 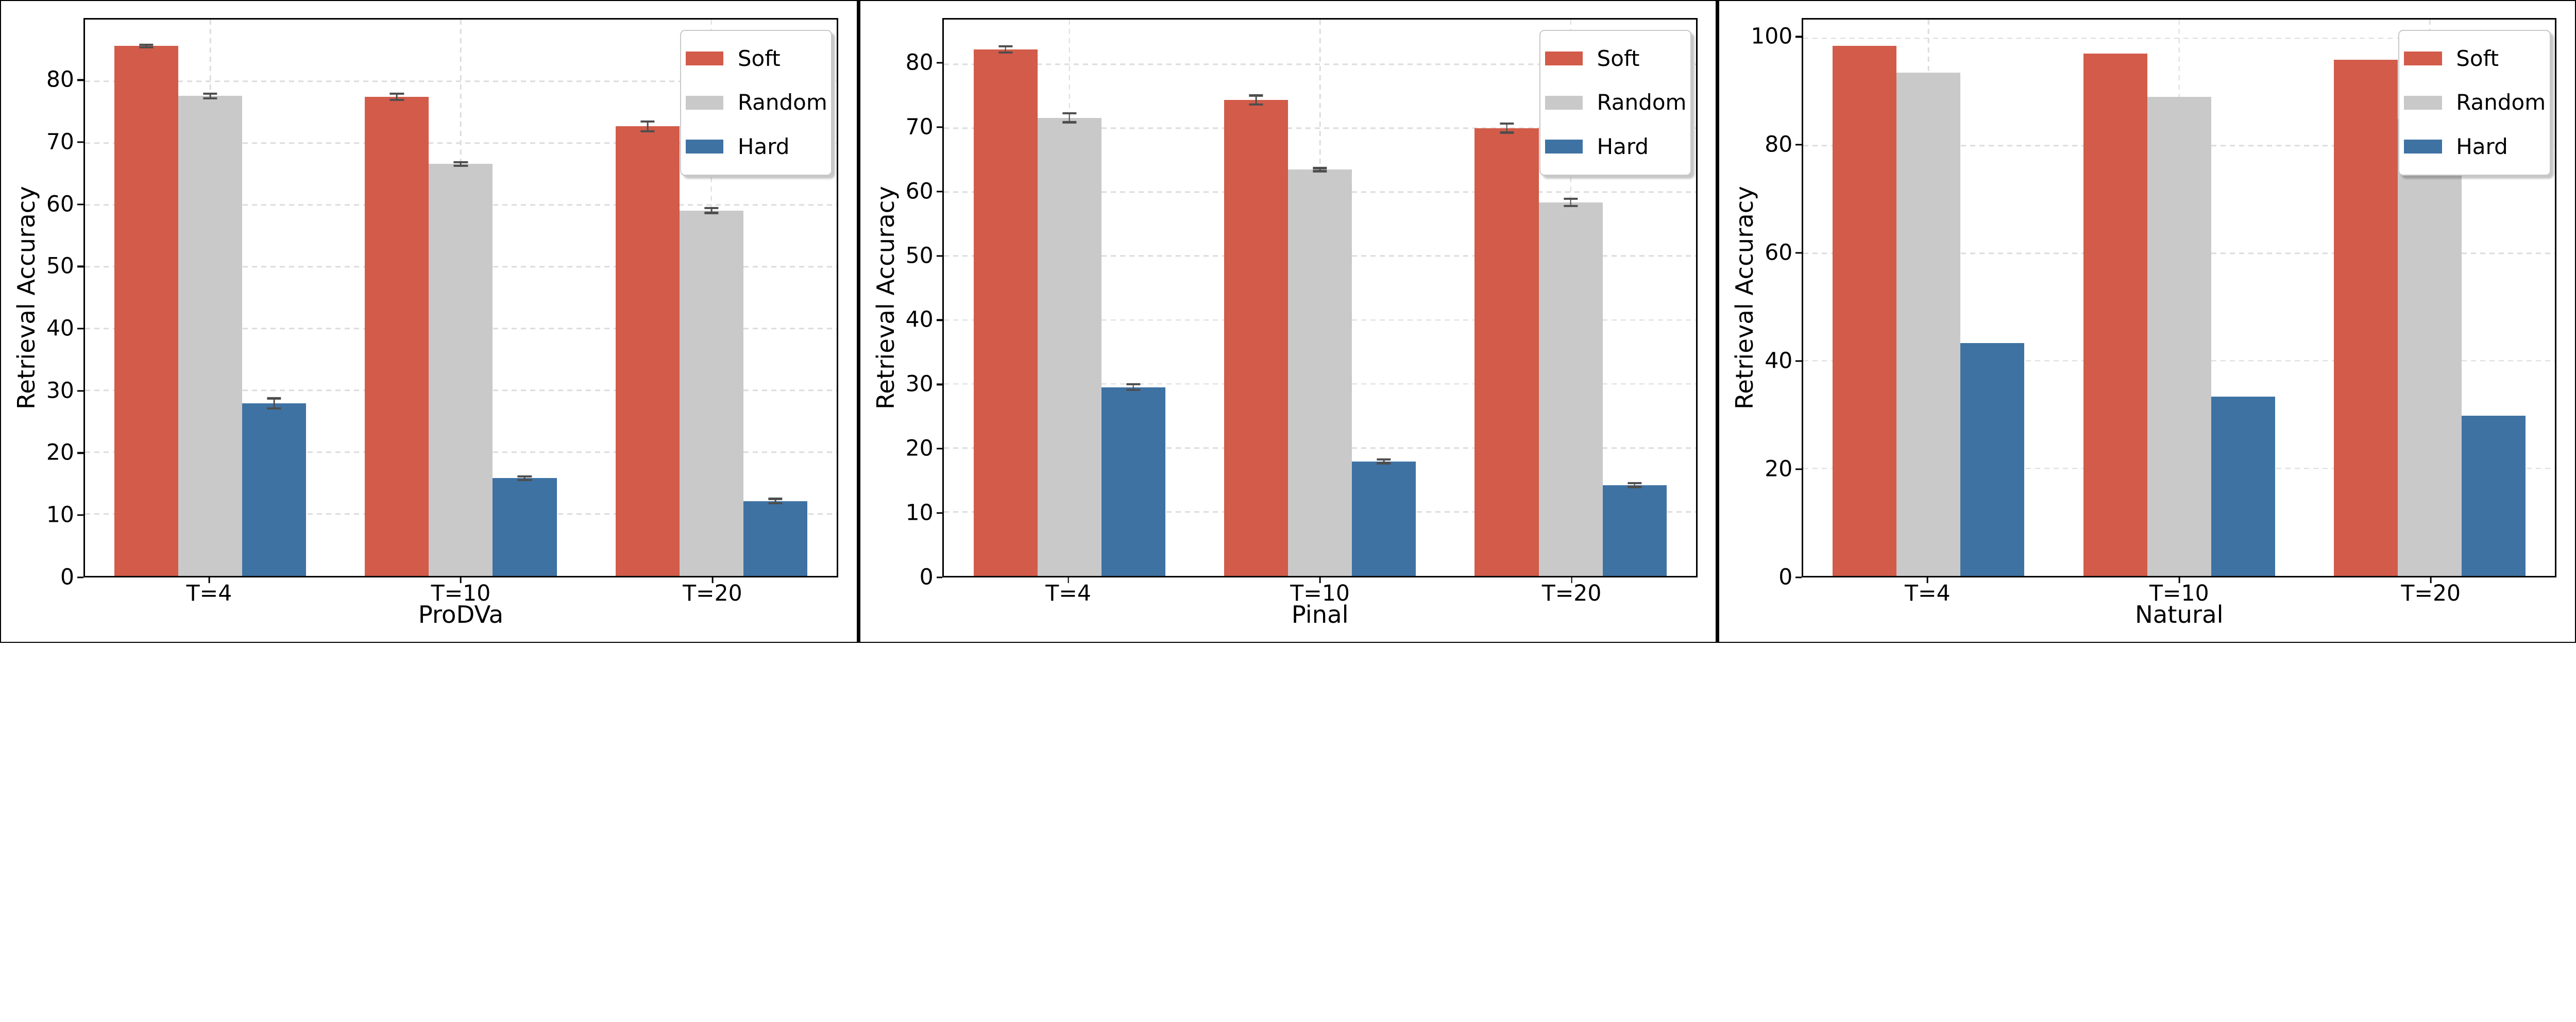 What do you see at coordinates (759, 58) in the screenshot?
I see `legend-label: Soft` at bounding box center [759, 58].